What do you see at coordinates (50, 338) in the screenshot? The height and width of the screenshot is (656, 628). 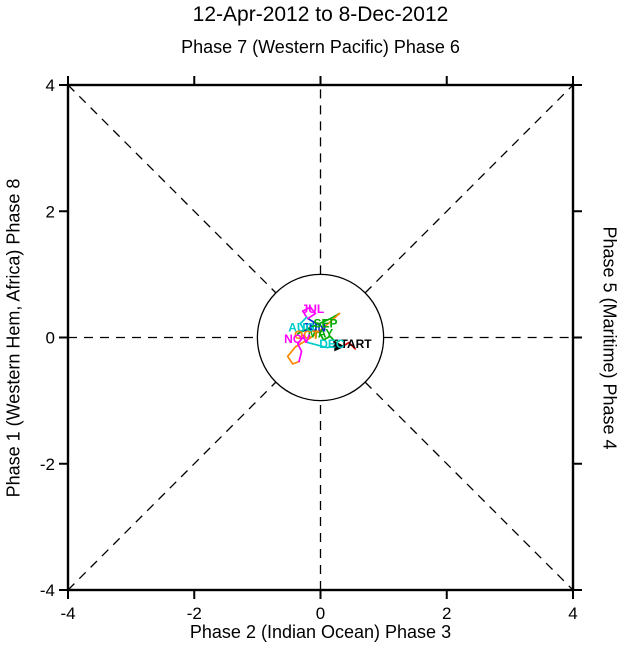 I see `y-tick-label: 0` at bounding box center [50, 338].